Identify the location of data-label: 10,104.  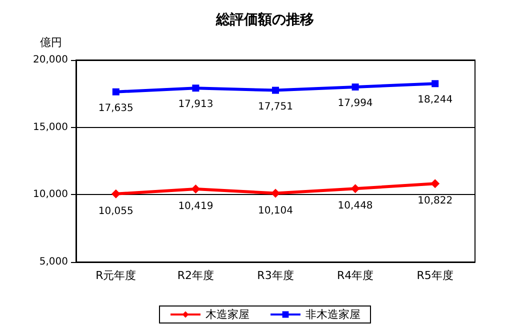
(275, 210).